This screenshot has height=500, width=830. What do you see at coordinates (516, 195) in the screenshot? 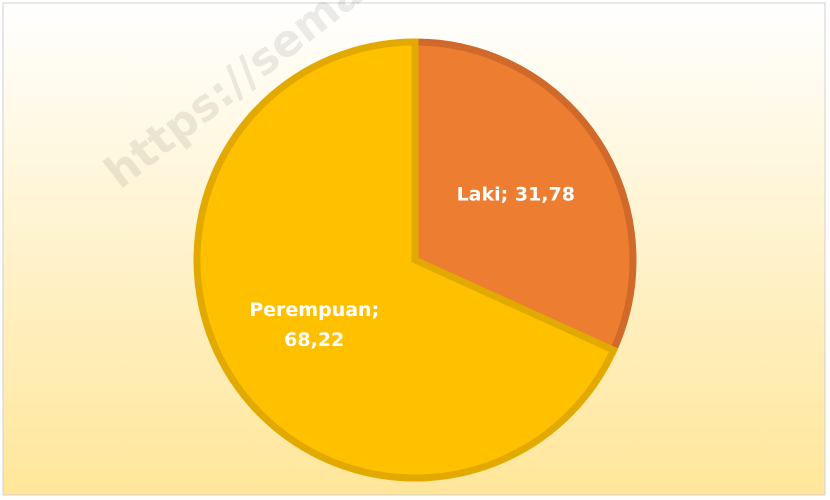
I see `data-label: Laki; 31,78` at bounding box center [516, 195].